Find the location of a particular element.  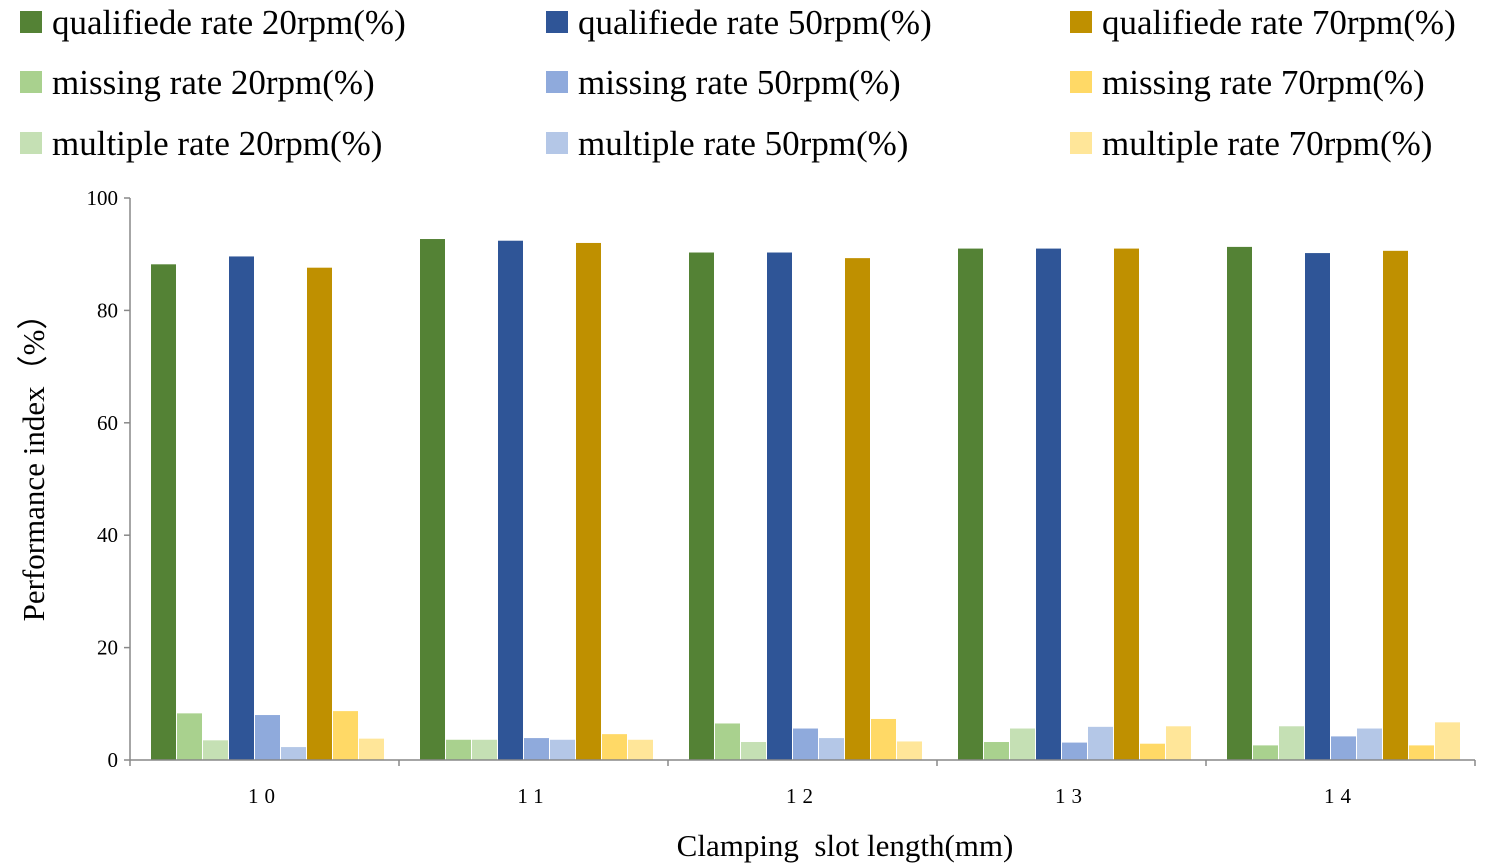

legend-item: missing rate 50rpm(%) is located at coordinates (723, 82).